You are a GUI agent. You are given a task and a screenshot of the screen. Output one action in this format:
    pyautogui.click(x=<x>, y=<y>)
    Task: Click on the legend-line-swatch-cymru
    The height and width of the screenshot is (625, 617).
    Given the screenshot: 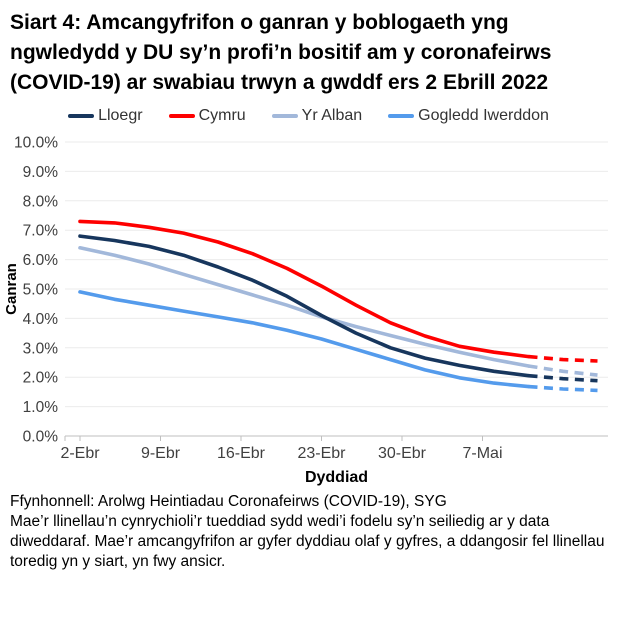 What is the action you would take?
    pyautogui.click(x=181, y=116)
    